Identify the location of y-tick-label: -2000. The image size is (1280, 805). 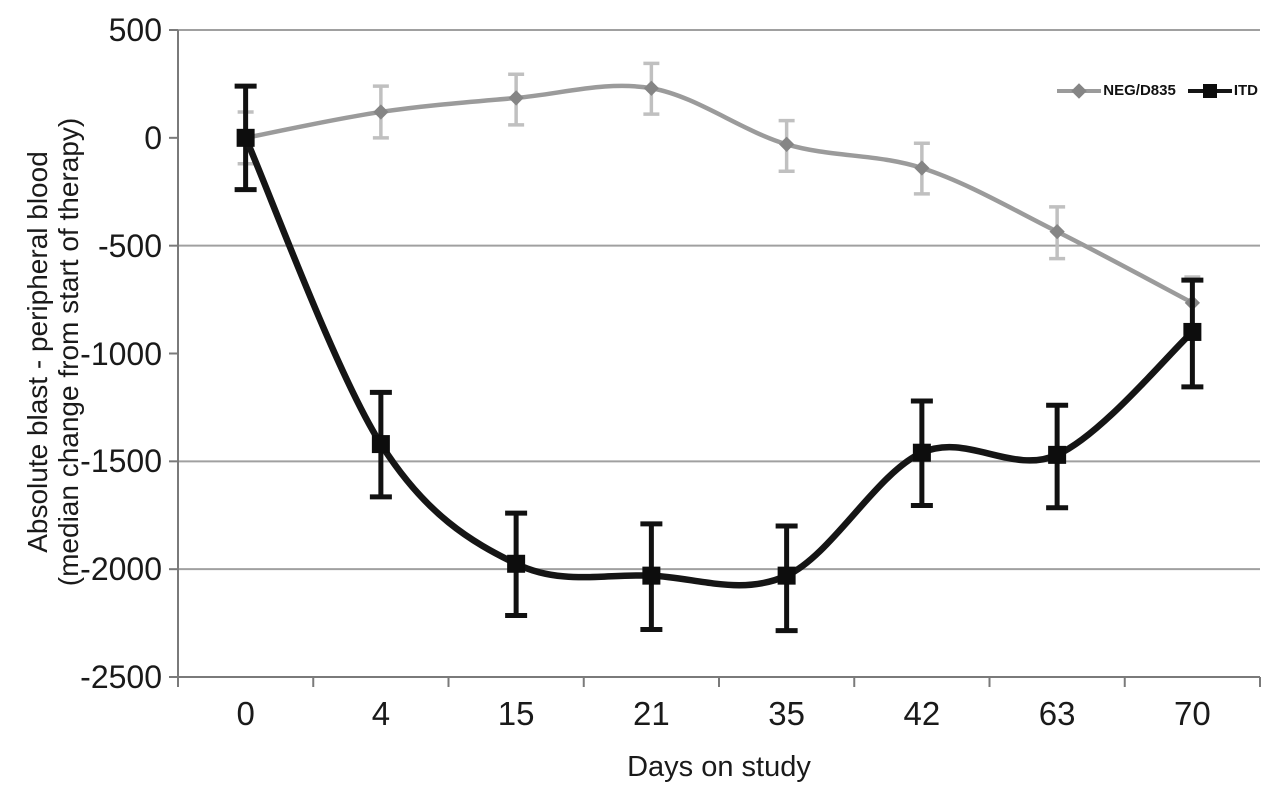
(121, 569).